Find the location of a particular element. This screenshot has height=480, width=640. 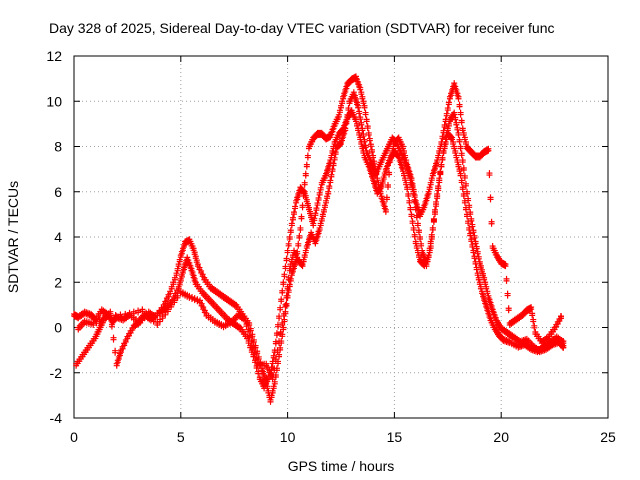

y-tick-label: 0 is located at coordinates (58, 328).